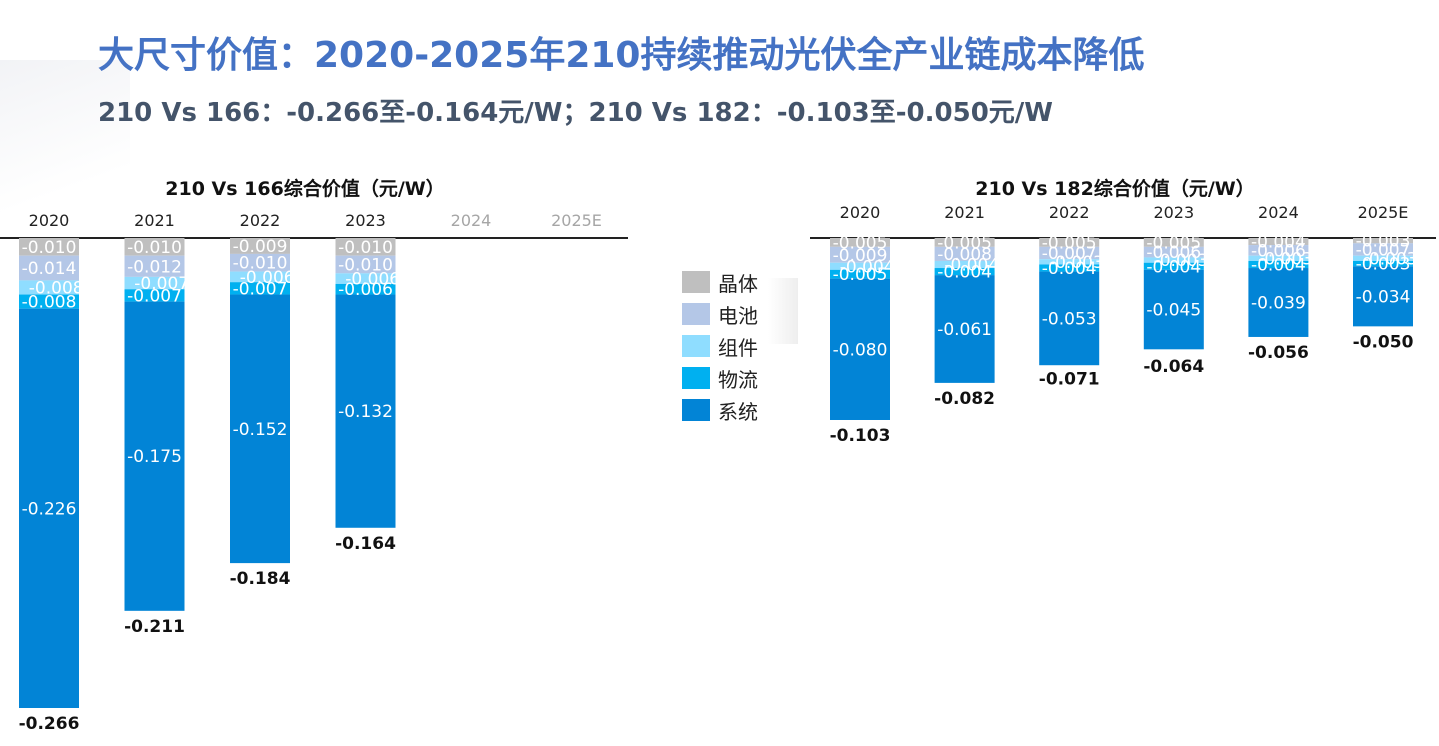  I want to click on data-label-crystal: -0.003, so click(1383, 242).